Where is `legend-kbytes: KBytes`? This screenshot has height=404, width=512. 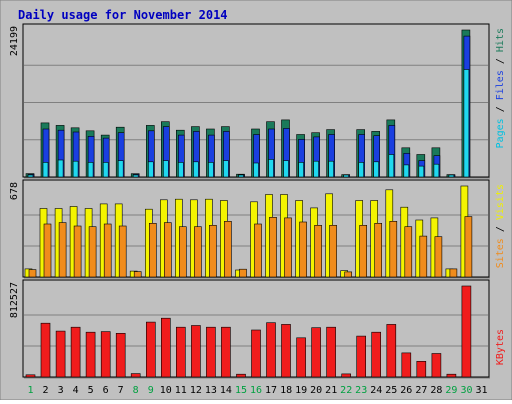
legend-kbytes: KBytes is located at coordinates (500, 347).